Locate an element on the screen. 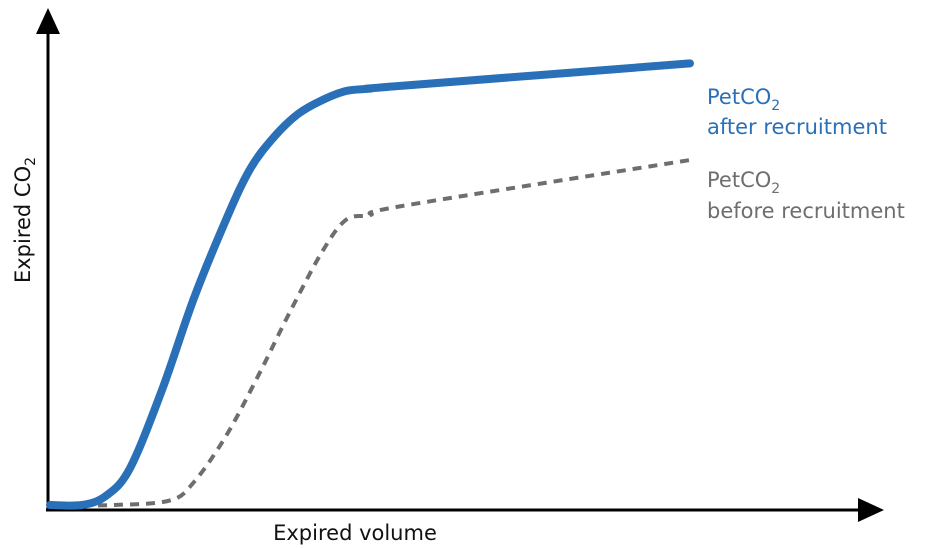 The height and width of the screenshot is (548, 925). y-axis-label-main: Expired CO is located at coordinates (23, 224).